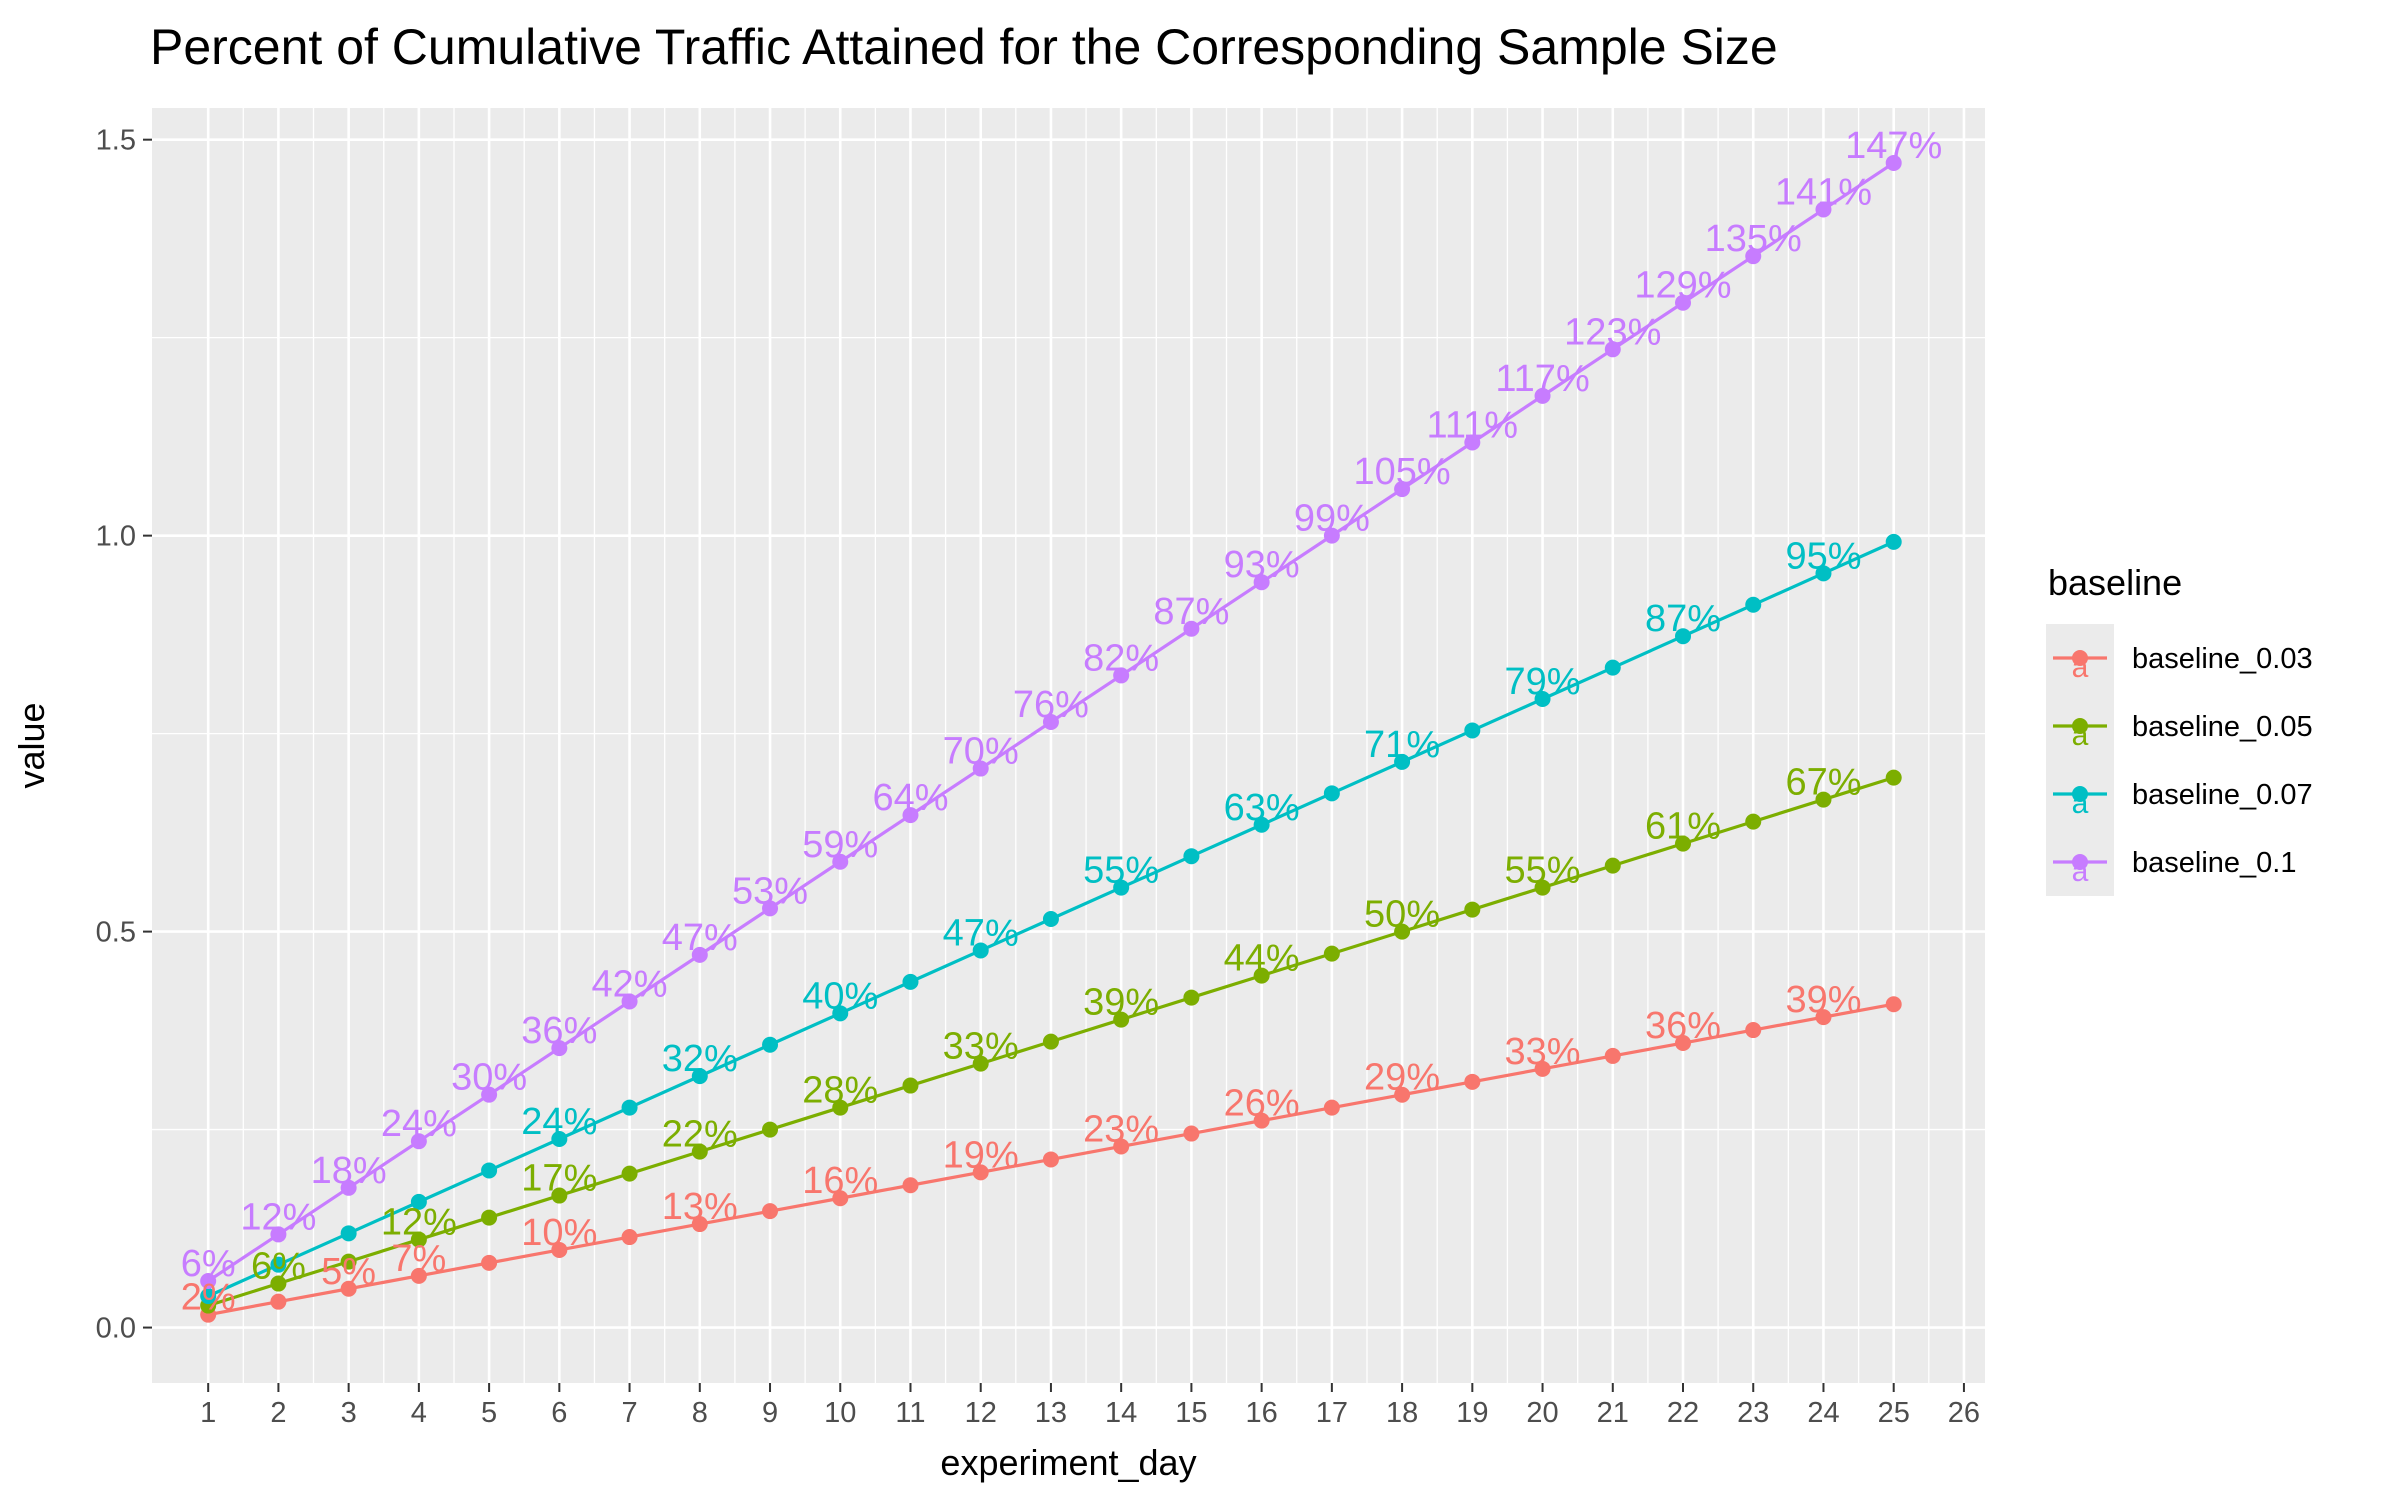  What do you see at coordinates (2080, 658) in the screenshot?
I see `legend-key-point` at bounding box center [2080, 658].